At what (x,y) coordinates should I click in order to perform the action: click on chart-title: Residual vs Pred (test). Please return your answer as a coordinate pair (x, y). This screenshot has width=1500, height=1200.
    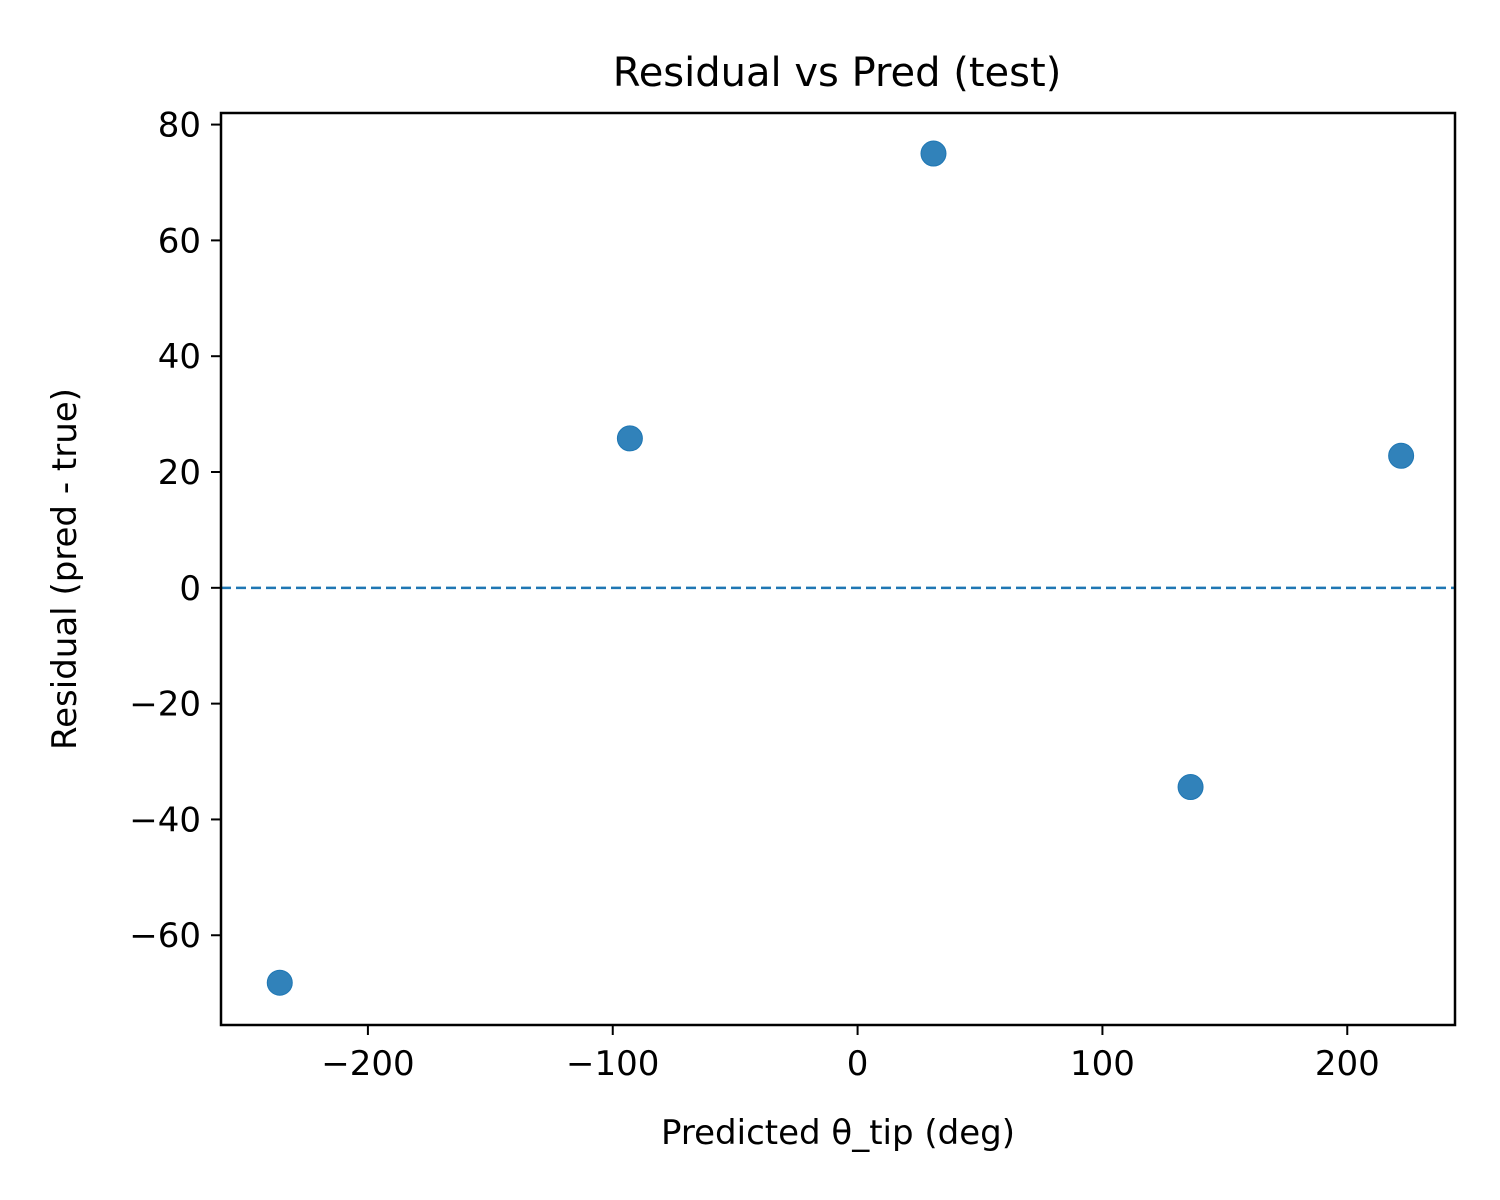
    Looking at the image, I should click on (837, 73).